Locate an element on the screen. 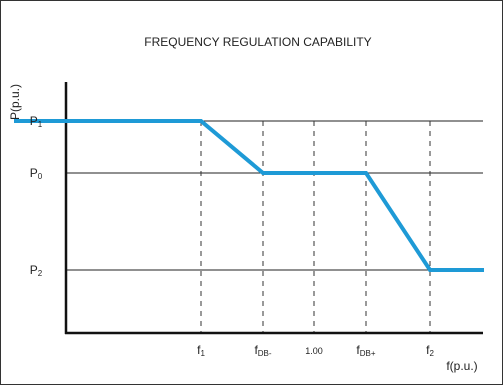 Image resolution: width=503 pixels, height=385 pixels. title: FREQUENCY REGULATION CAPABILITY is located at coordinates (257, 42).